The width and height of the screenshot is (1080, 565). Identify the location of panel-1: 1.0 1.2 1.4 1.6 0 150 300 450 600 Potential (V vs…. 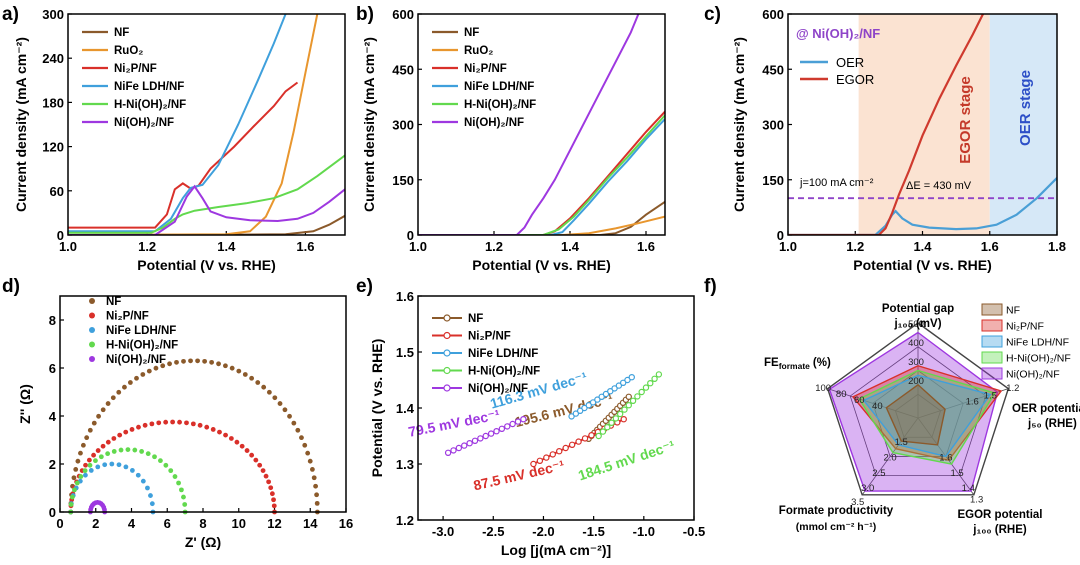
(511, 138).